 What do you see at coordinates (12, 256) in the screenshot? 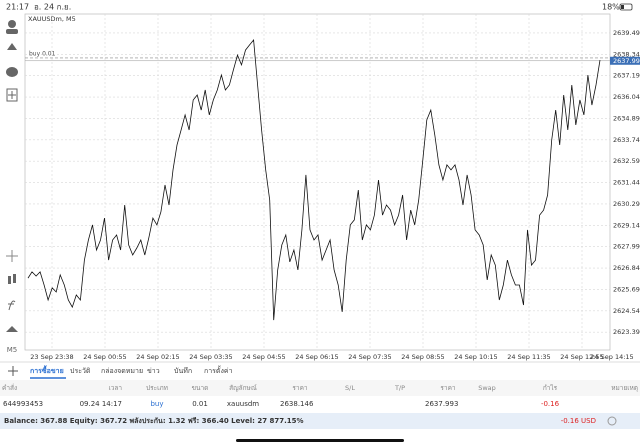
I see `crosshair-icon` at bounding box center [12, 256].